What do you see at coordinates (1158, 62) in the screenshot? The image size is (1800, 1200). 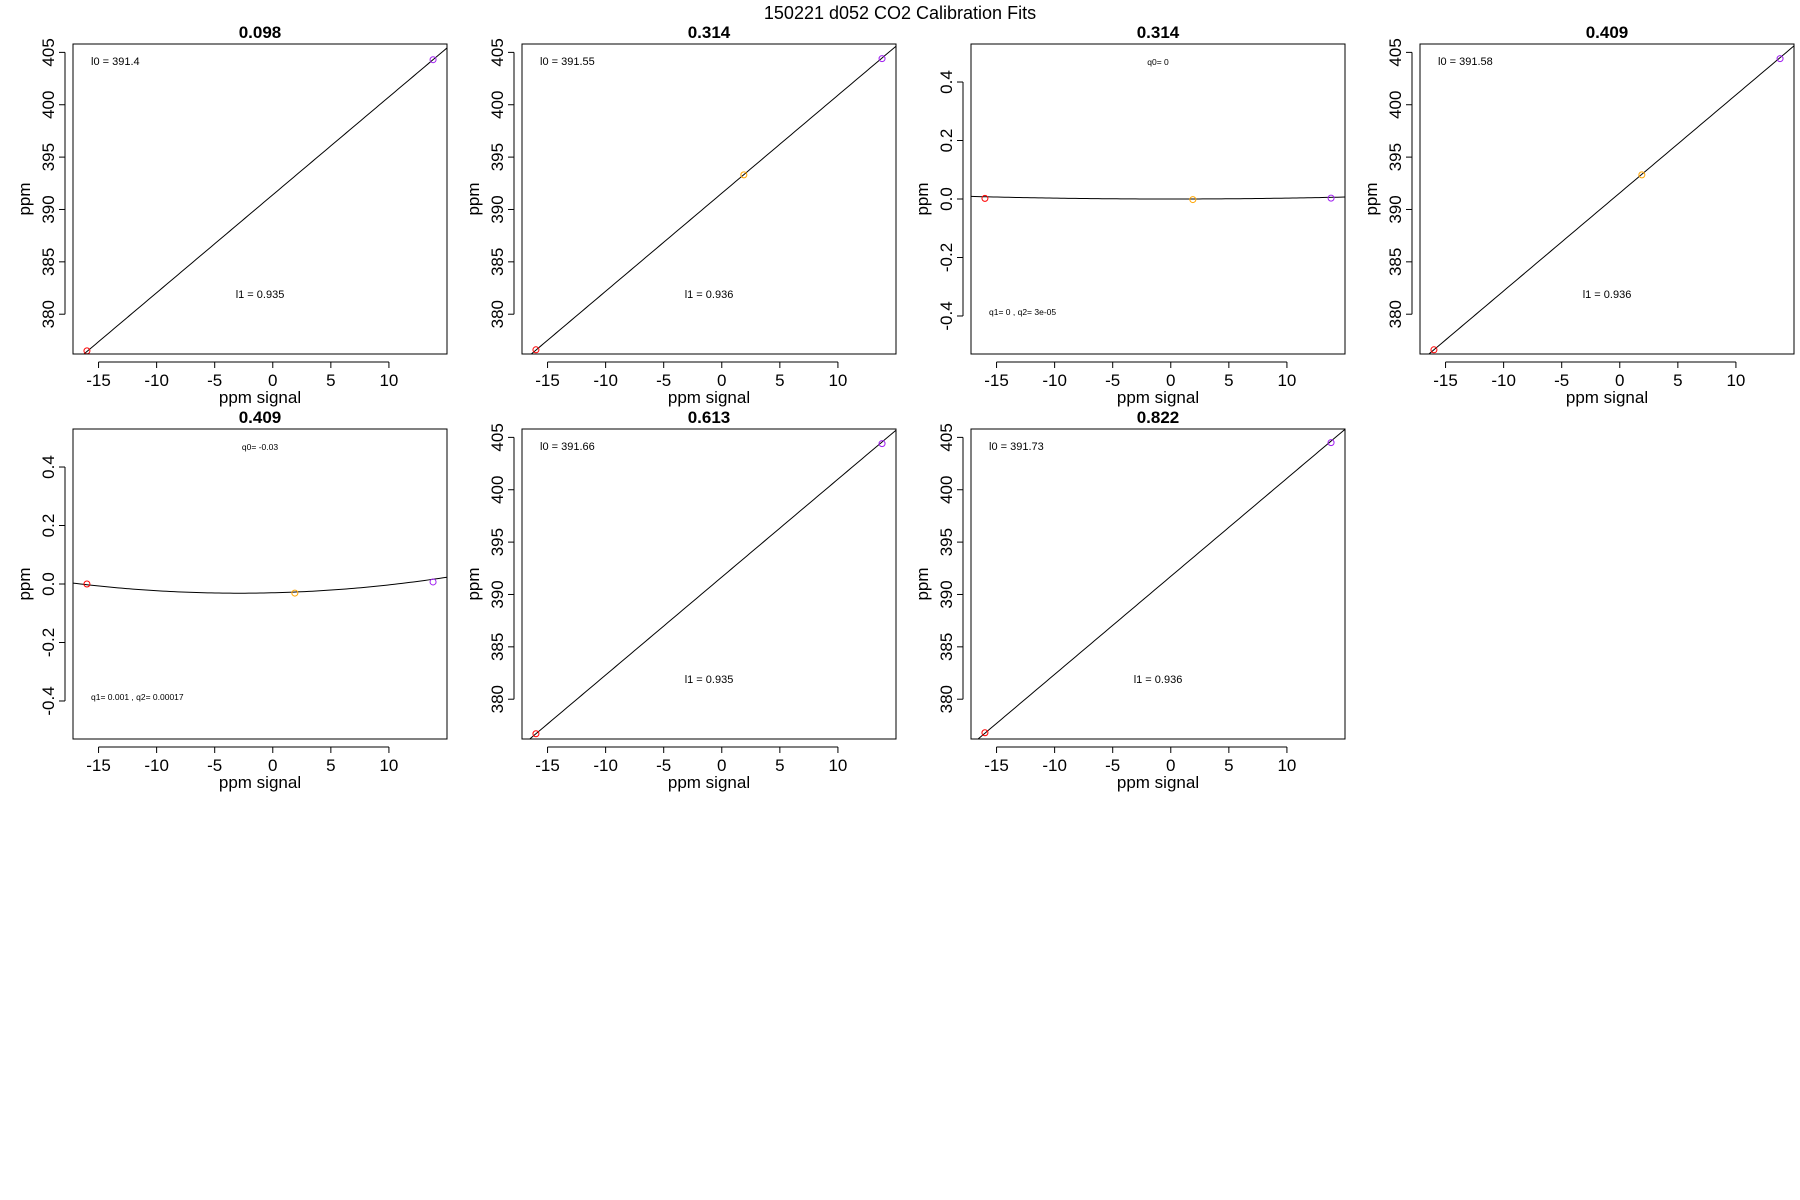 I see `fit-annotation-top: q0= 0` at bounding box center [1158, 62].